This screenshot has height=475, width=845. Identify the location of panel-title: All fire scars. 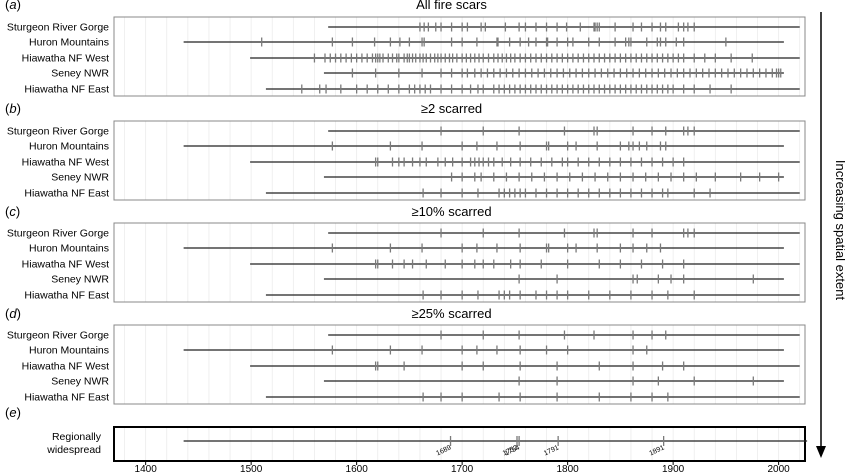
(451, 6).